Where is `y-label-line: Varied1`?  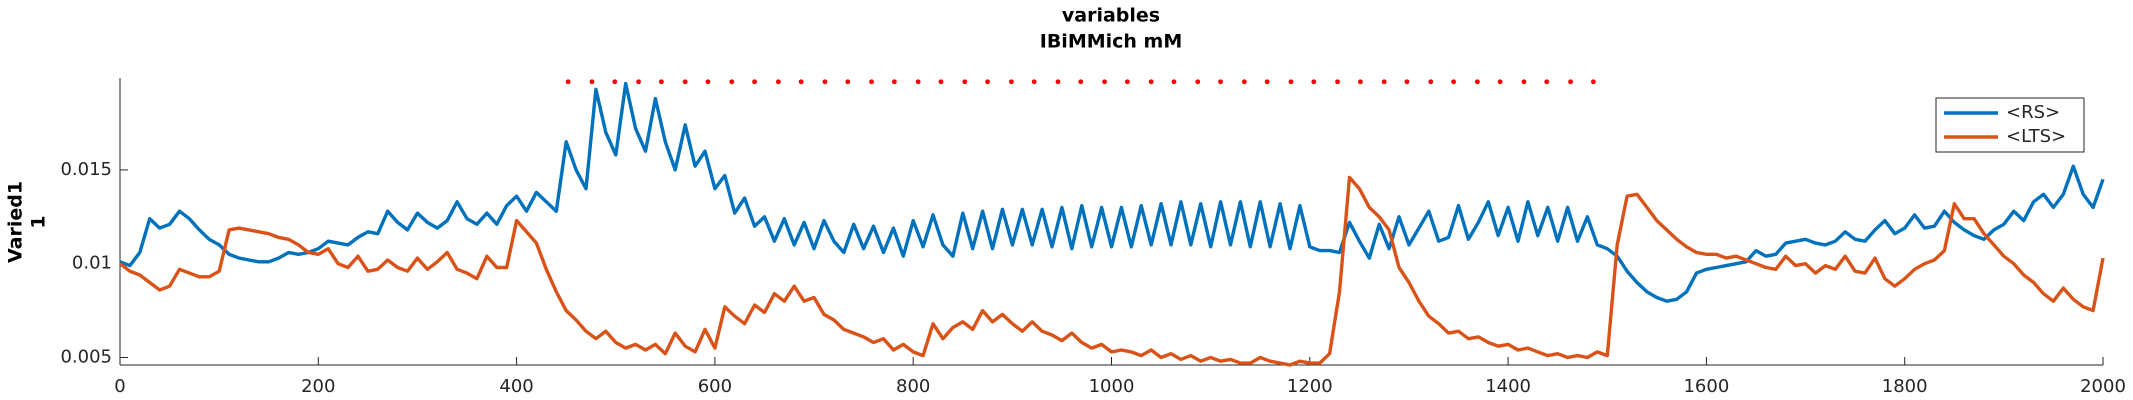 y-label-line: Varied1 is located at coordinates (16, 222).